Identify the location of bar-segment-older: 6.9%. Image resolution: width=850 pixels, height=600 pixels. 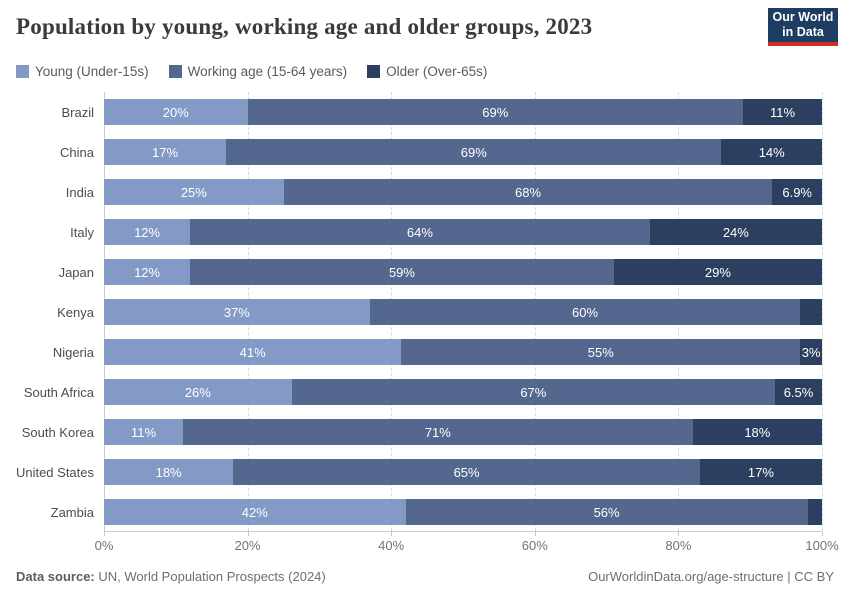
(797, 192).